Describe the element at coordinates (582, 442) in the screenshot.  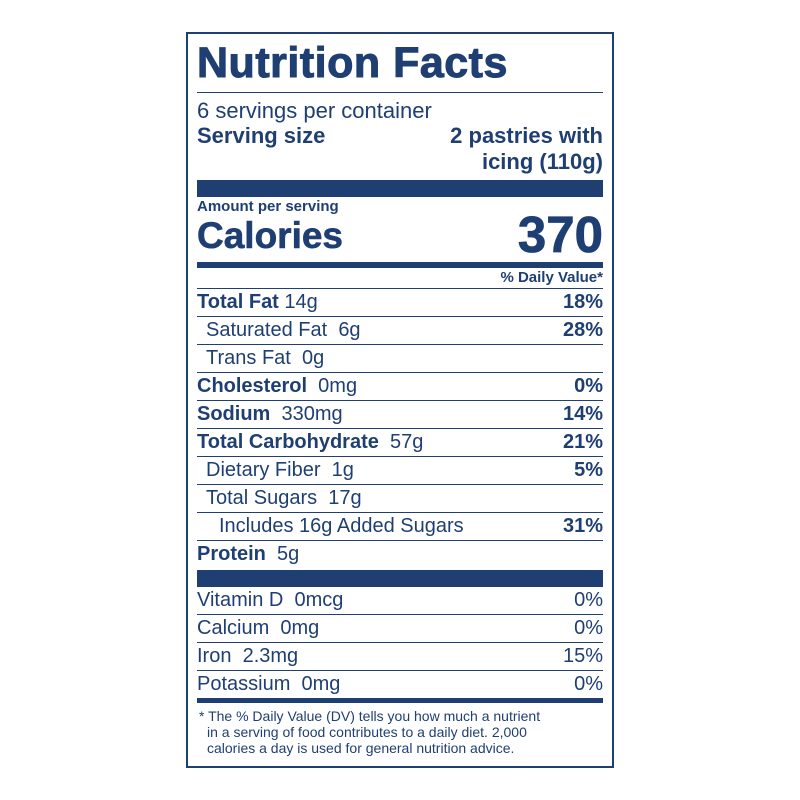
I see `nutrient-dv: 21%` at that location.